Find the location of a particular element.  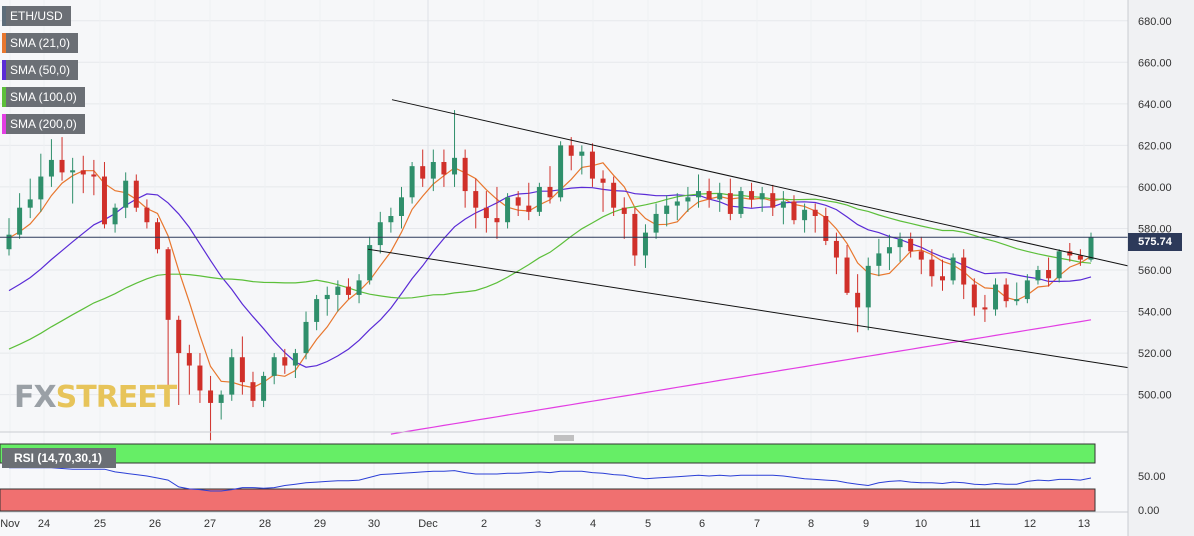

x-tick-label: Nov is located at coordinates (10, 524).